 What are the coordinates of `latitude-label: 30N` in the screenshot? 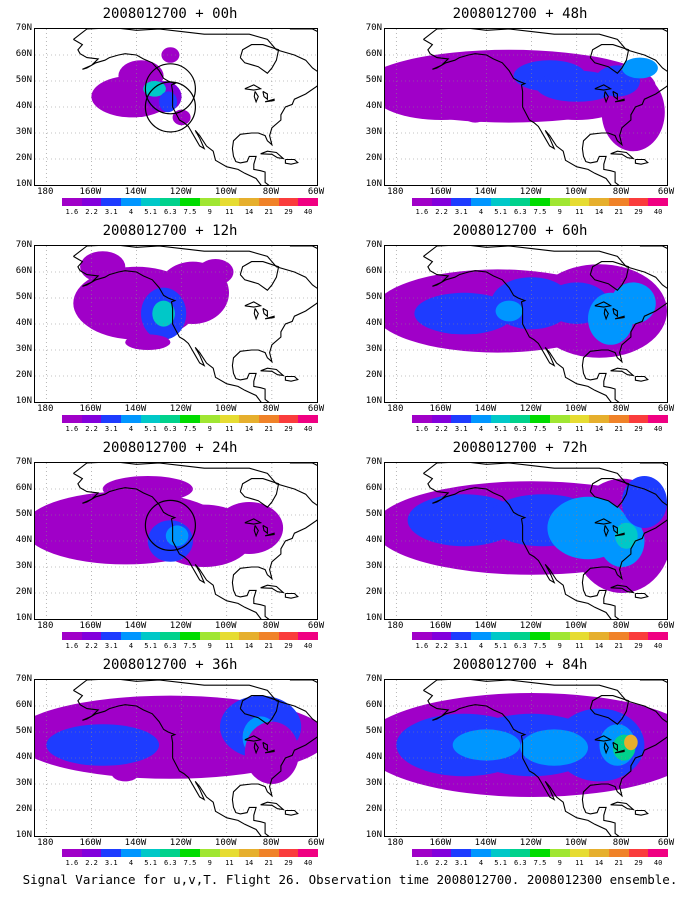 It's located at (373, 349).